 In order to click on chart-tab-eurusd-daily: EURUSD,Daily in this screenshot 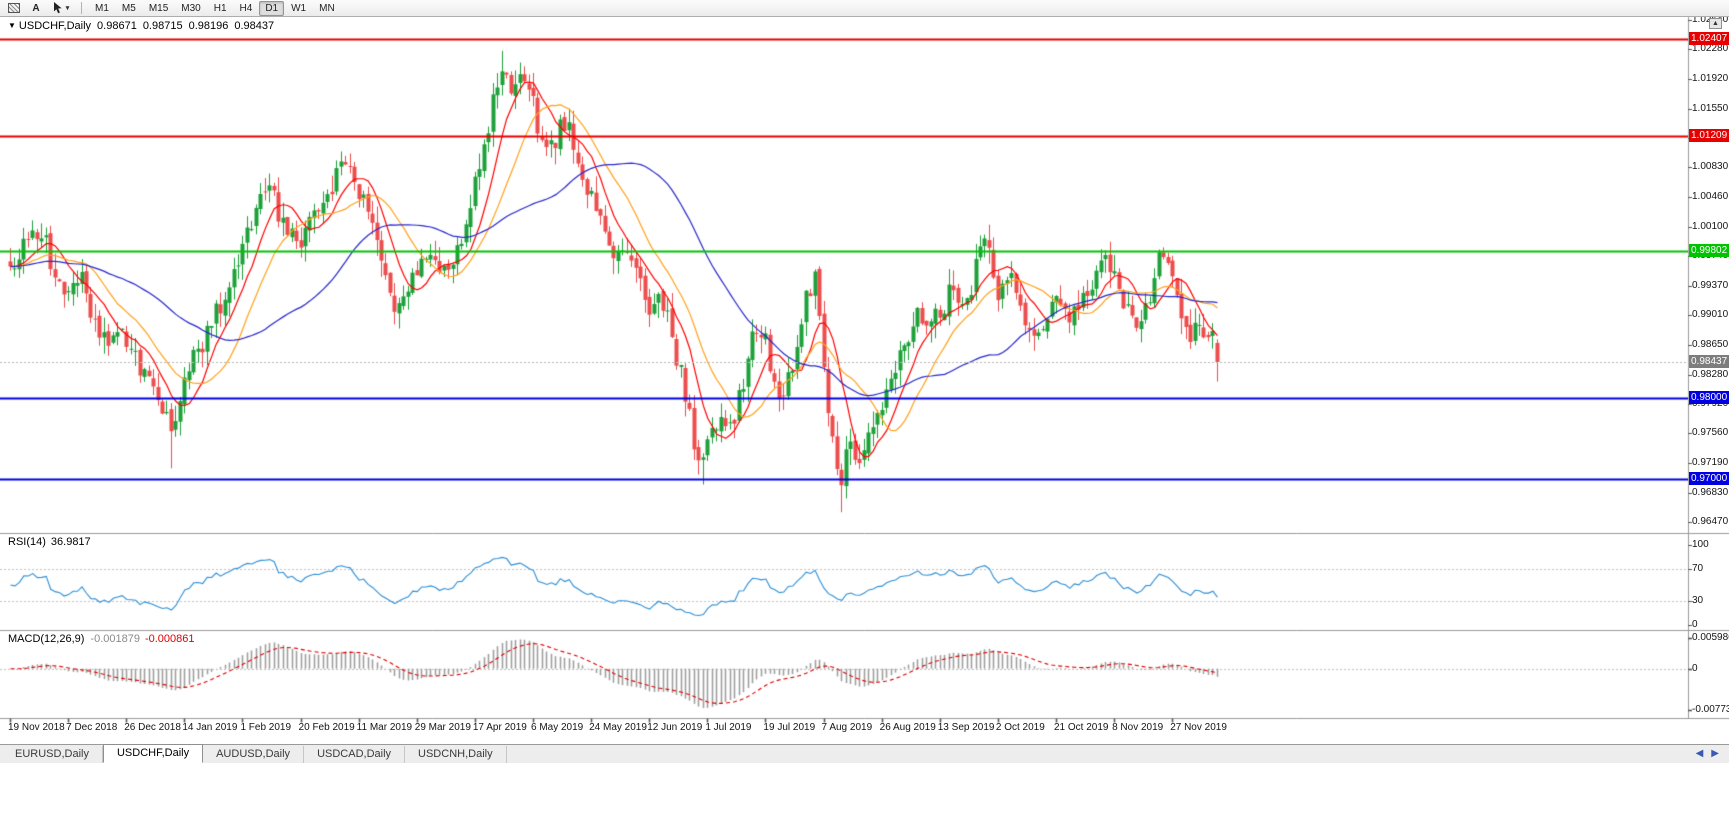, I will do `click(52, 754)`.